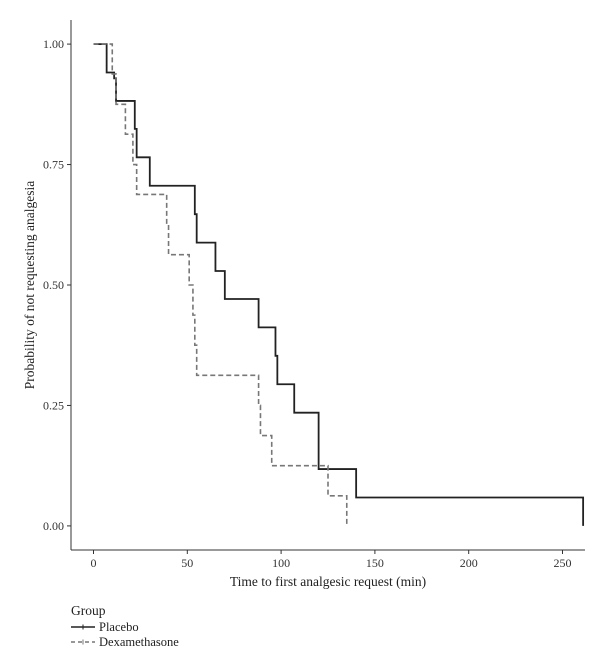  What do you see at coordinates (88, 610) in the screenshot?
I see `legend-title: Group` at bounding box center [88, 610].